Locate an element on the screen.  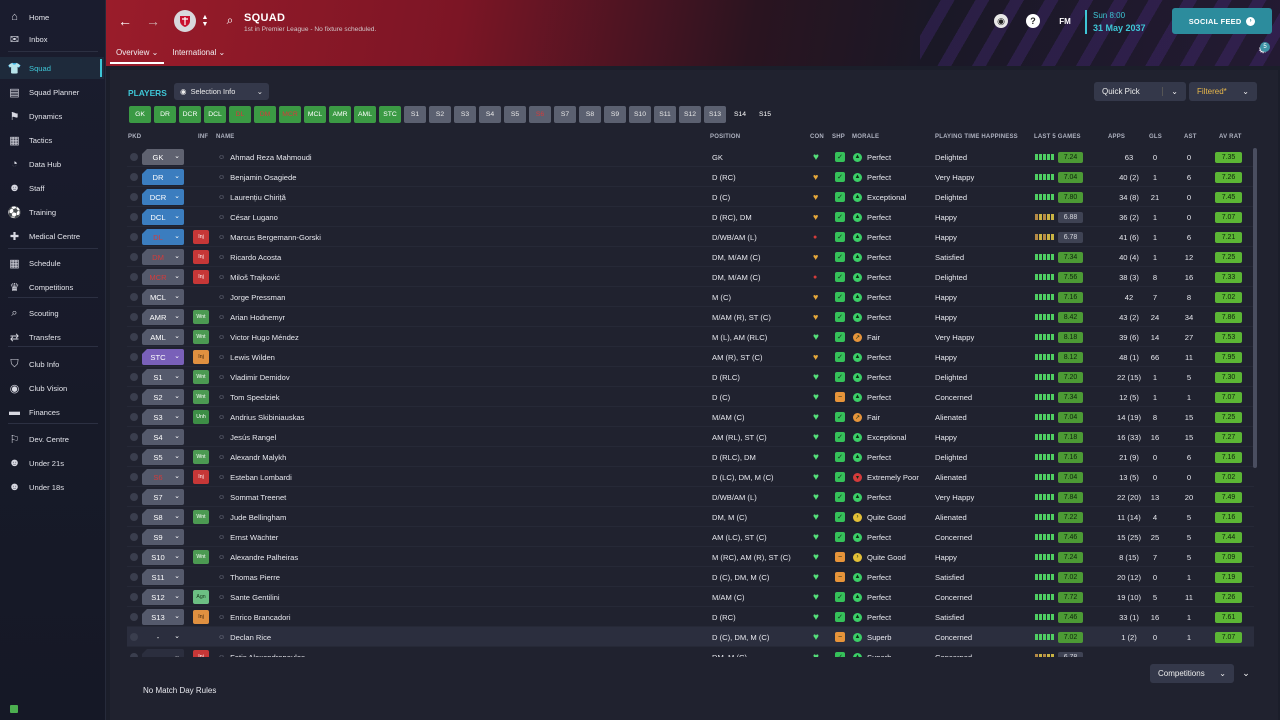
sidebar-item-training: ⚽ Training is located at coordinates (52, 212).